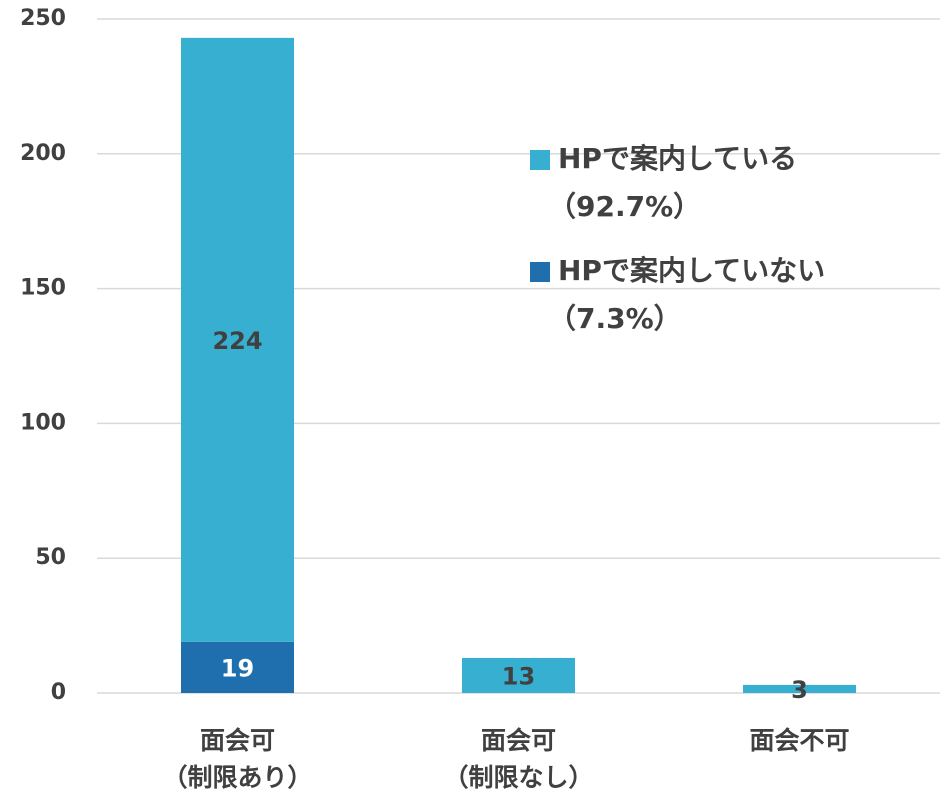 The image size is (948, 796). I want to click on x-tick-label: （制限あり）, so click(237, 777).